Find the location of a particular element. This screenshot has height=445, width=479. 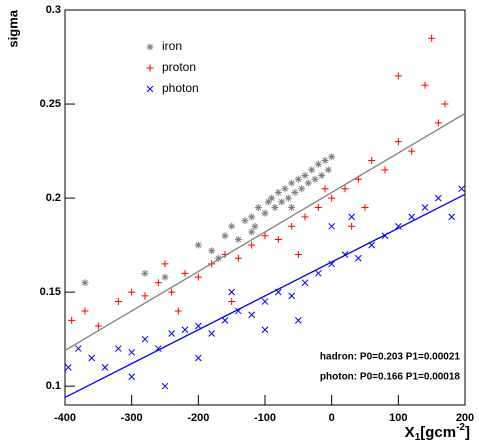

y-tick-label: 0.3 is located at coordinates (53, 10).